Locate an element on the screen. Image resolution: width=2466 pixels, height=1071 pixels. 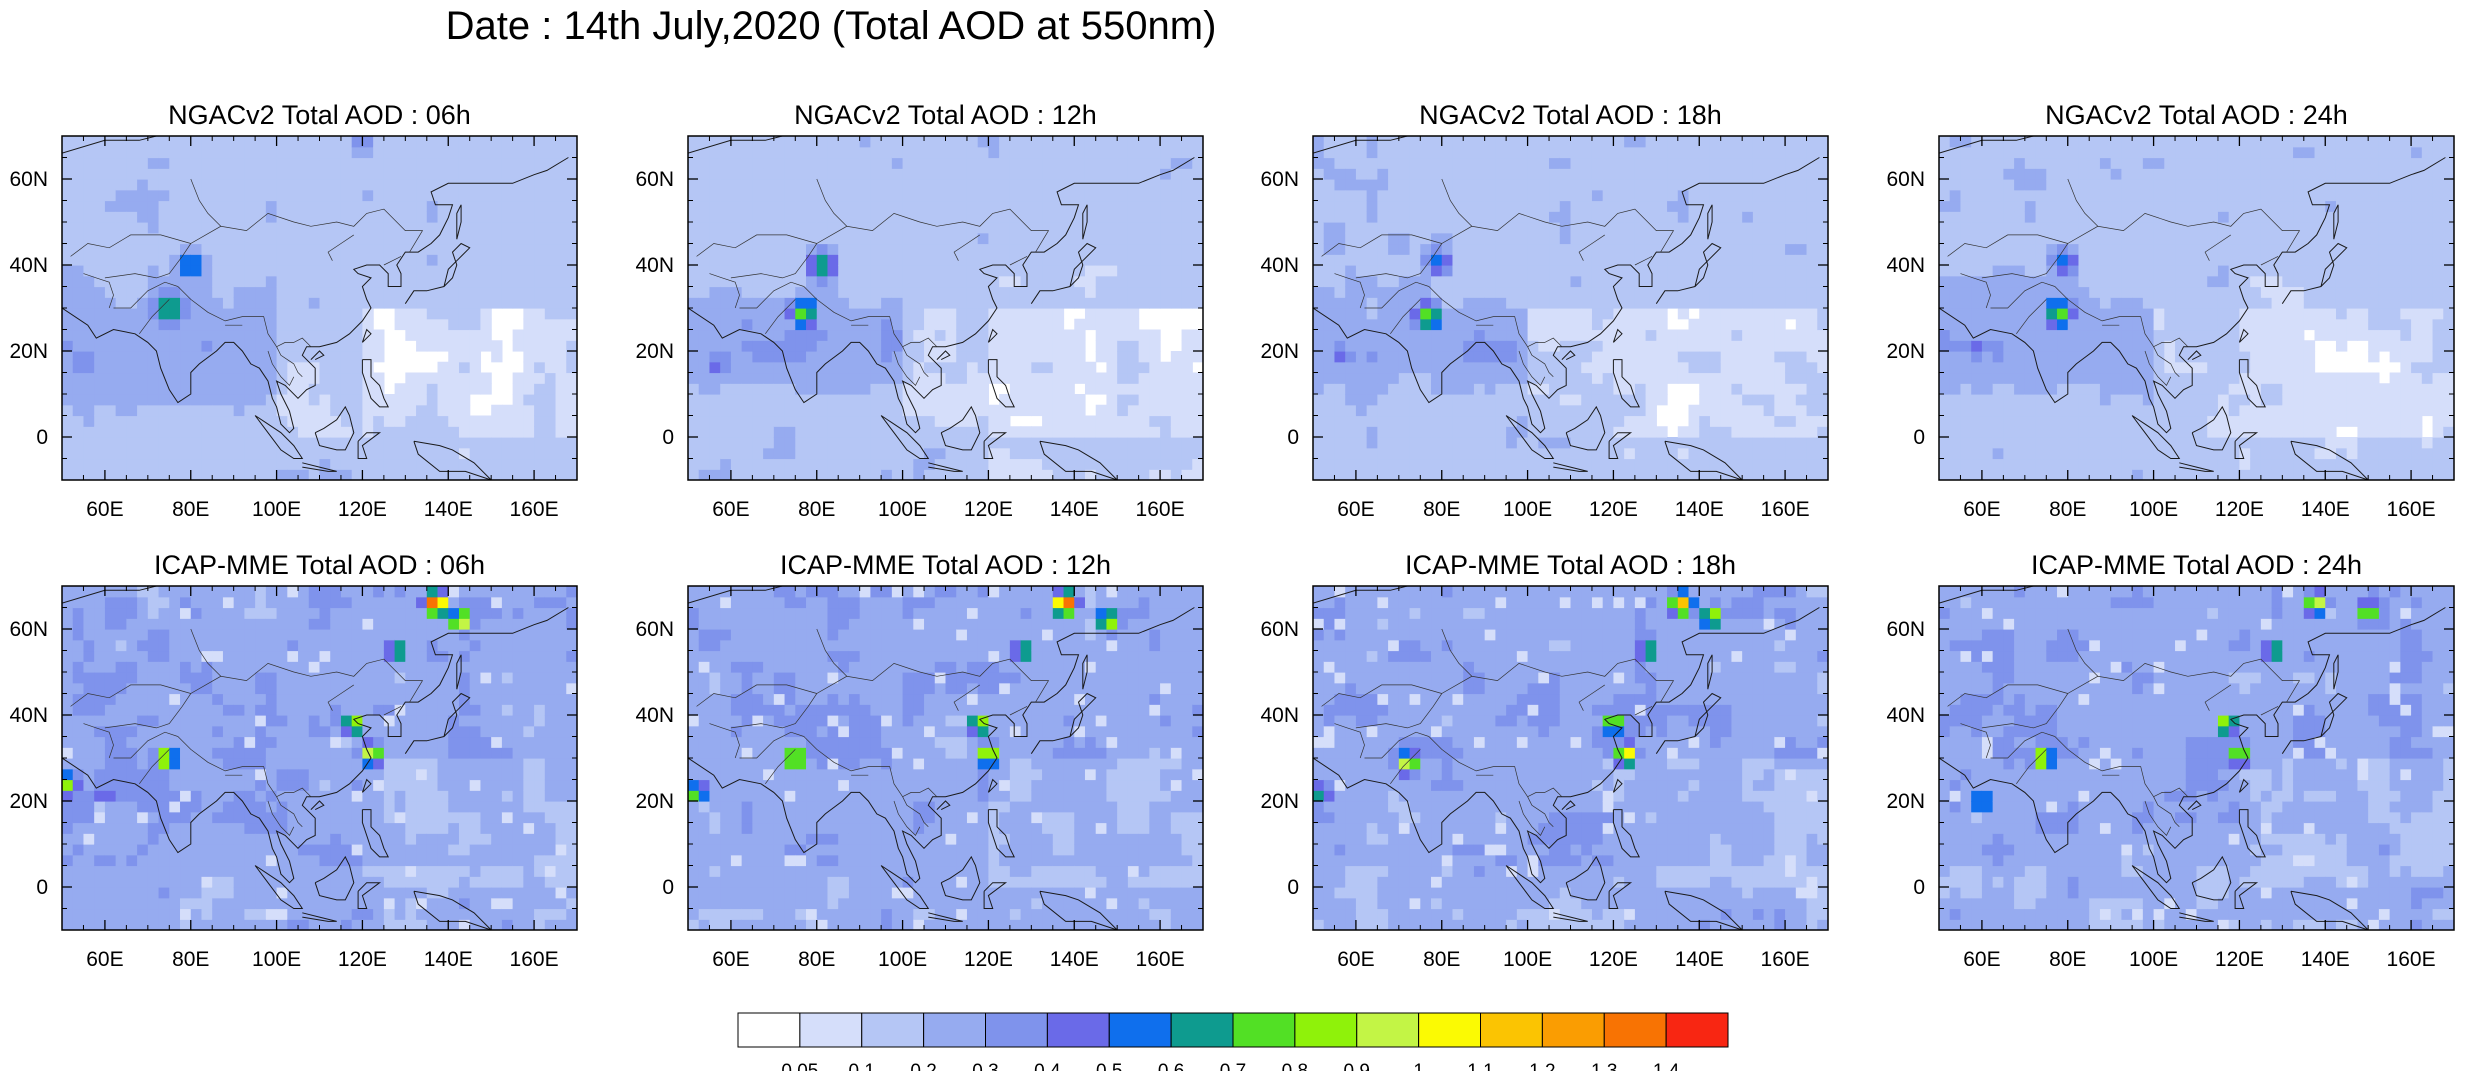
x-tick-label: 140E is located at coordinates (1699, 509).